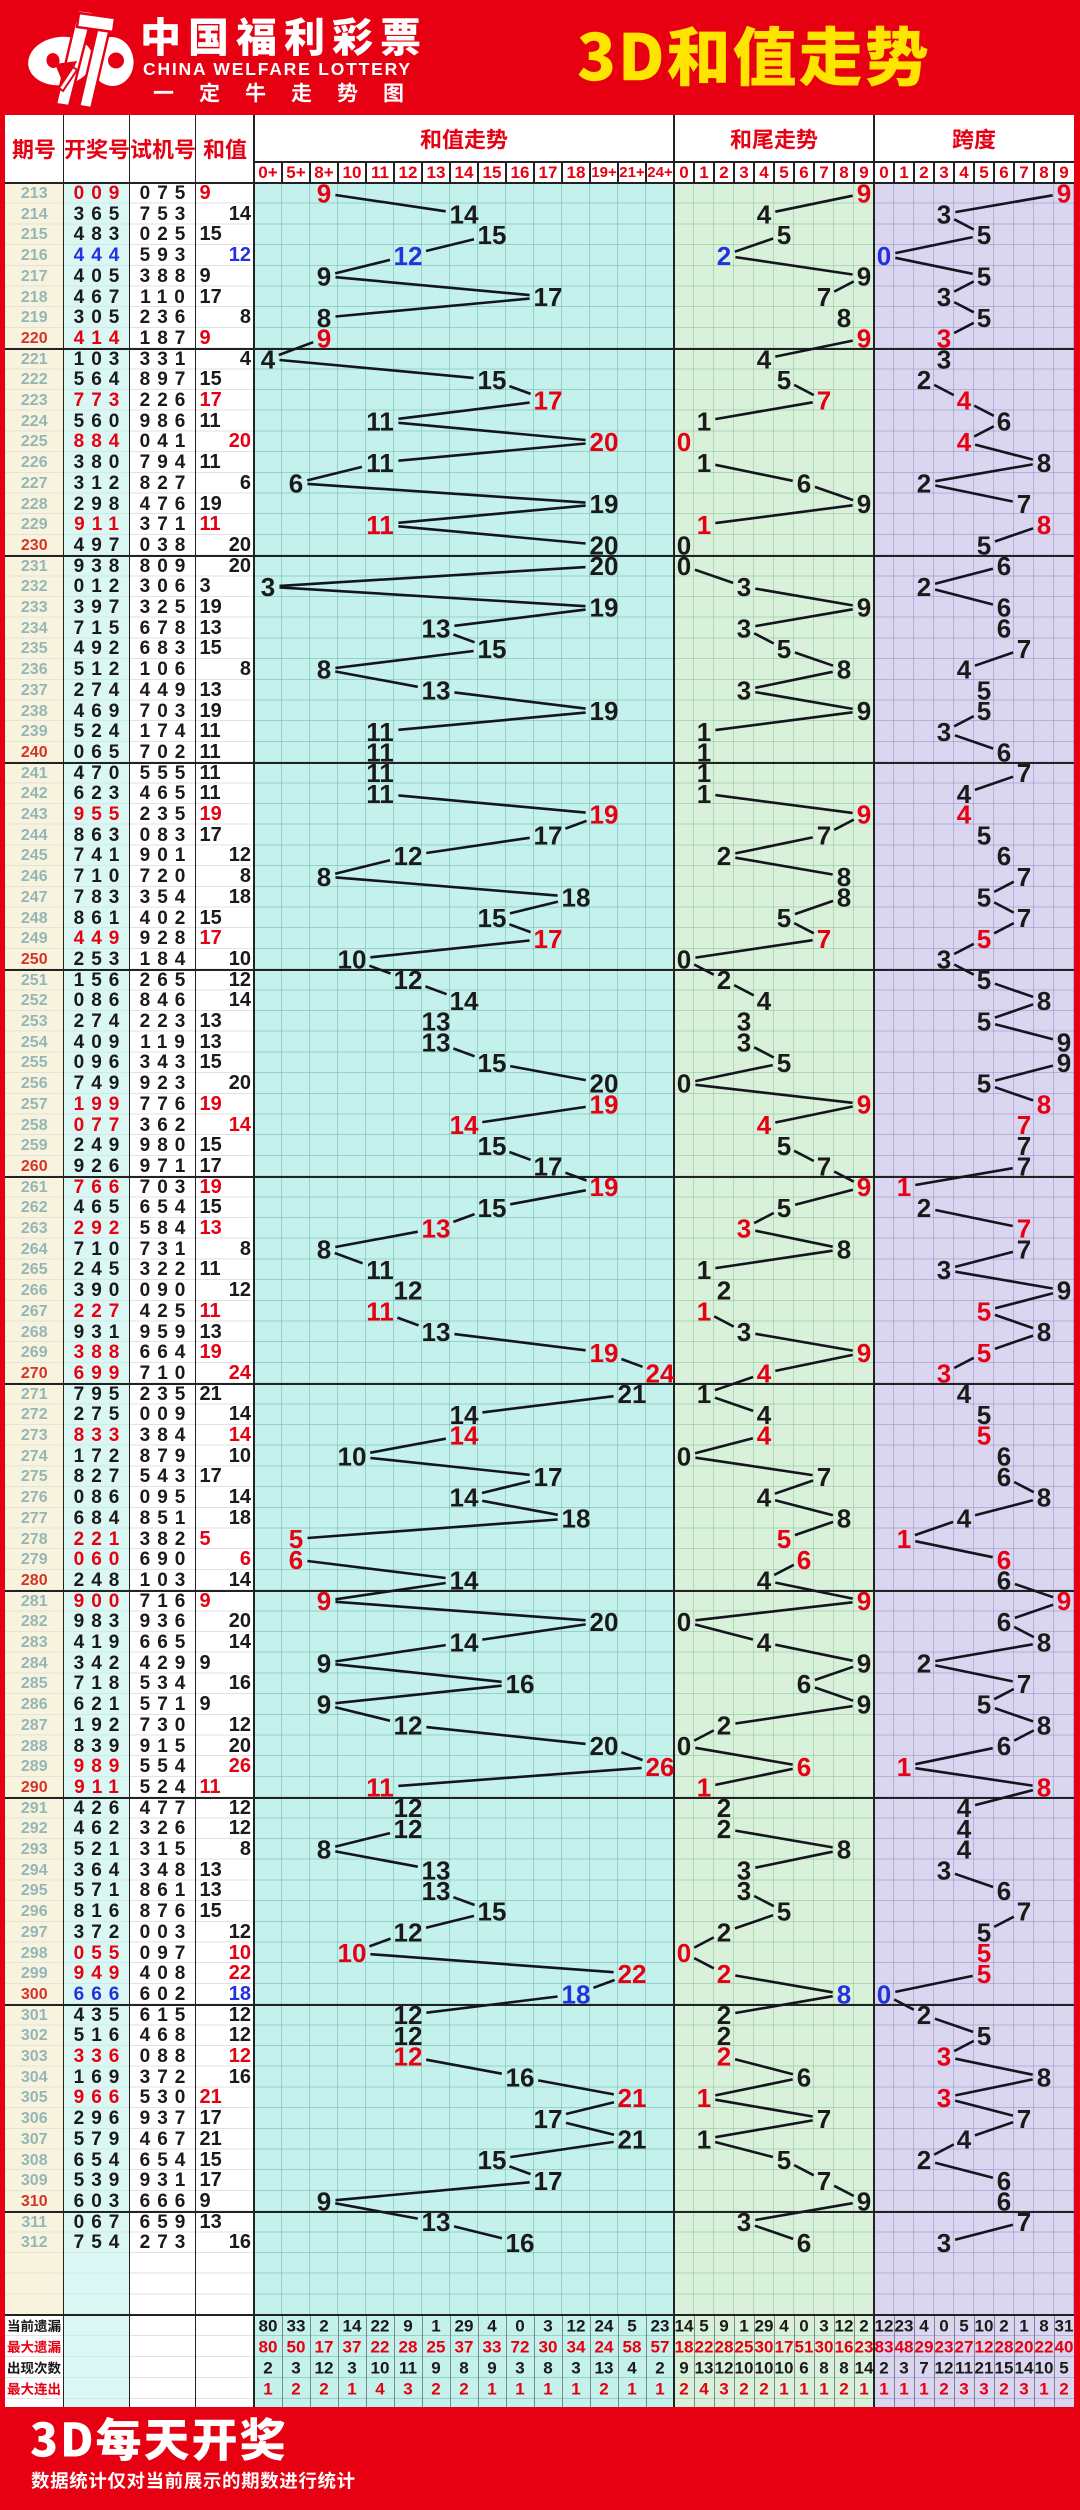 The width and height of the screenshot is (1080, 2510). What do you see at coordinates (436, 628) in the screenshot?
I see `svg-text: 13` at bounding box center [436, 628].